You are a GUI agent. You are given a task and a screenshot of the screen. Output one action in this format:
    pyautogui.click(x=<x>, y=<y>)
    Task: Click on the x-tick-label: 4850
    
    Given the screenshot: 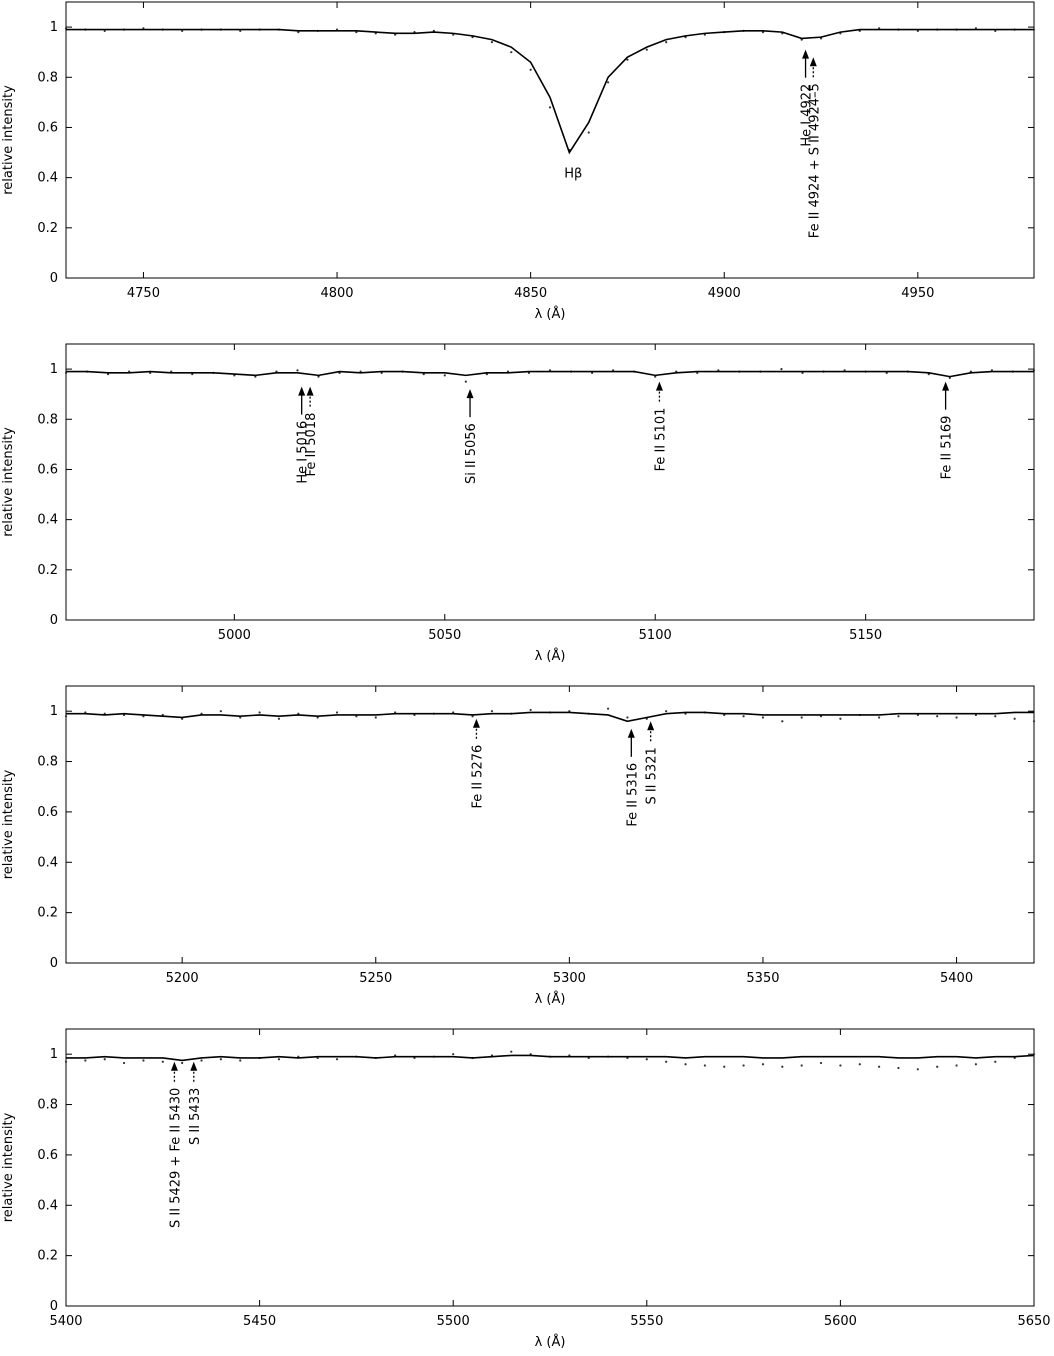 What is the action you would take?
    pyautogui.click(x=530, y=293)
    